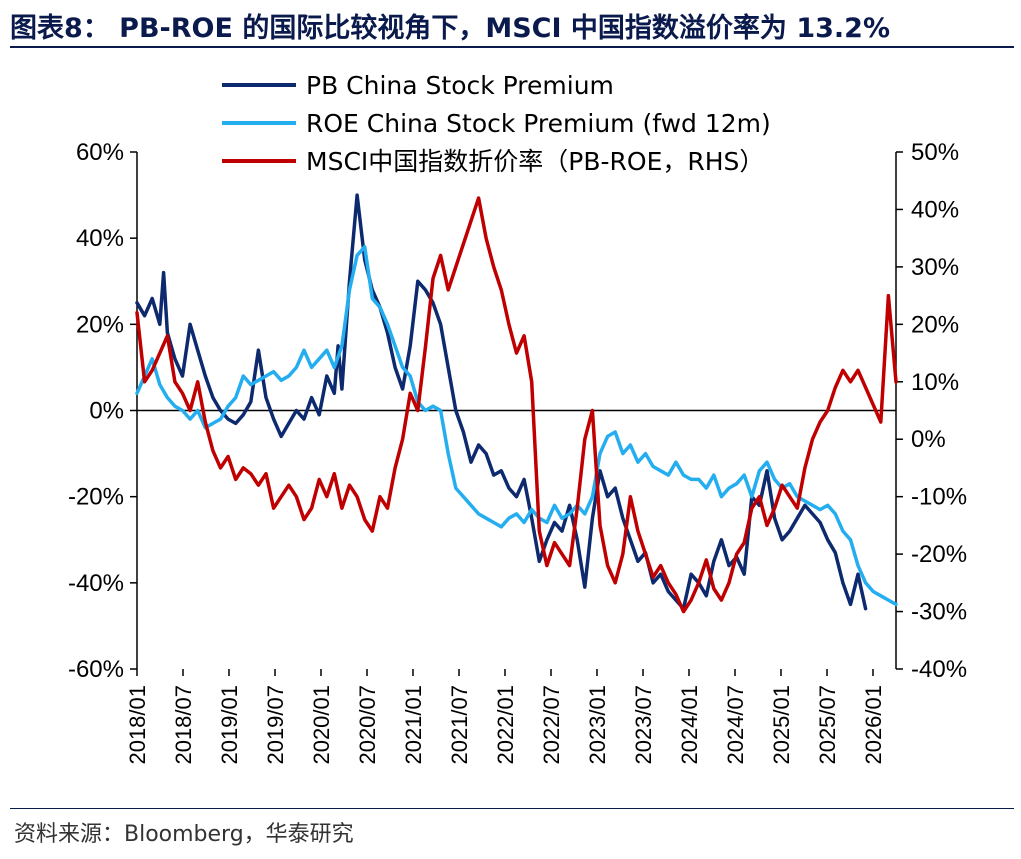  I want to click on x-tick-label: 2020/01, so click(321, 725).